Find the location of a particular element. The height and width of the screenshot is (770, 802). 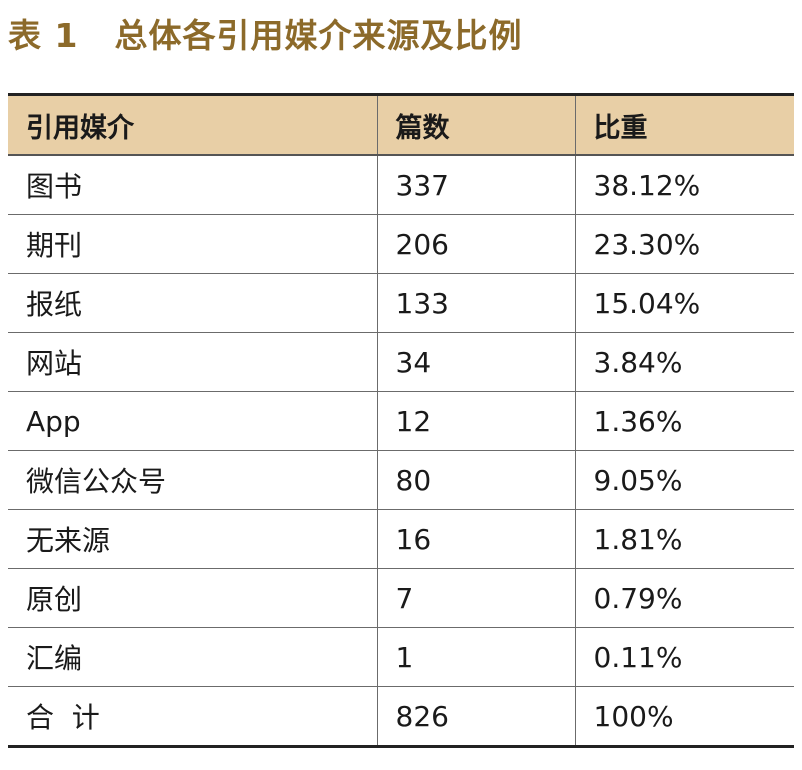

count-cell: 206 is located at coordinates (475, 244).